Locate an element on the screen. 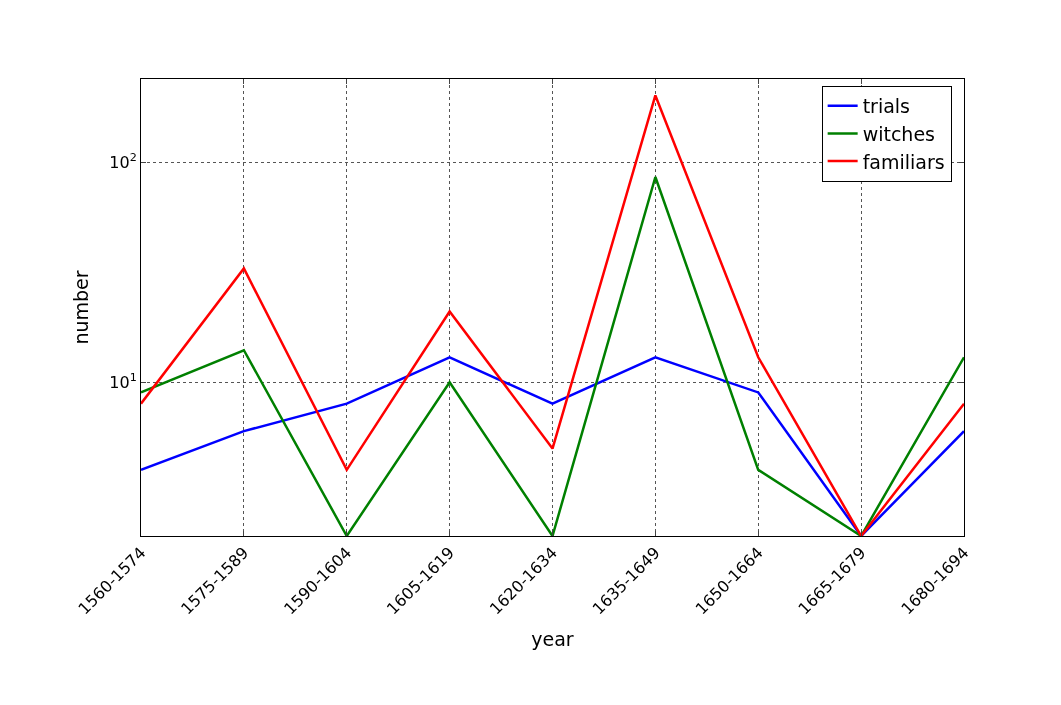 Image resolution: width=1061 pixels, height=705 pixels. legend-label: witches is located at coordinates (899, 133).